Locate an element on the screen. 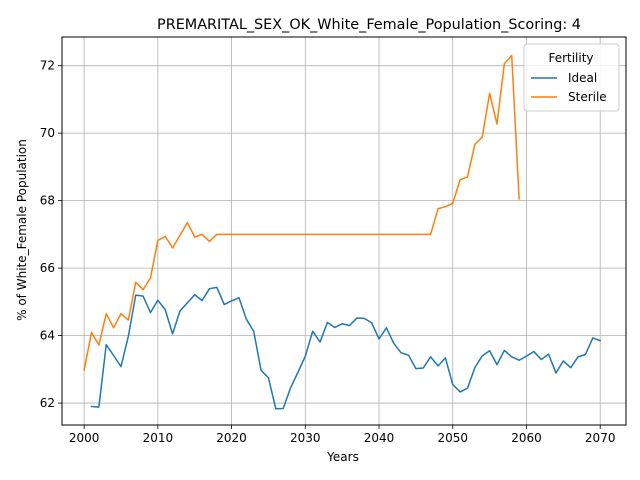 This screenshot has height=480, width=640. y-tick-label: 62 is located at coordinates (47, 403).